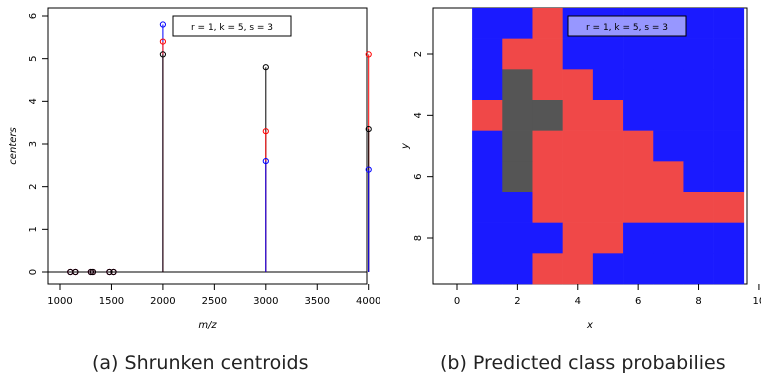 The height and width of the screenshot is (389, 761). Describe the element at coordinates (589, 325) in the screenshot. I see `x-axis-label: x` at that location.